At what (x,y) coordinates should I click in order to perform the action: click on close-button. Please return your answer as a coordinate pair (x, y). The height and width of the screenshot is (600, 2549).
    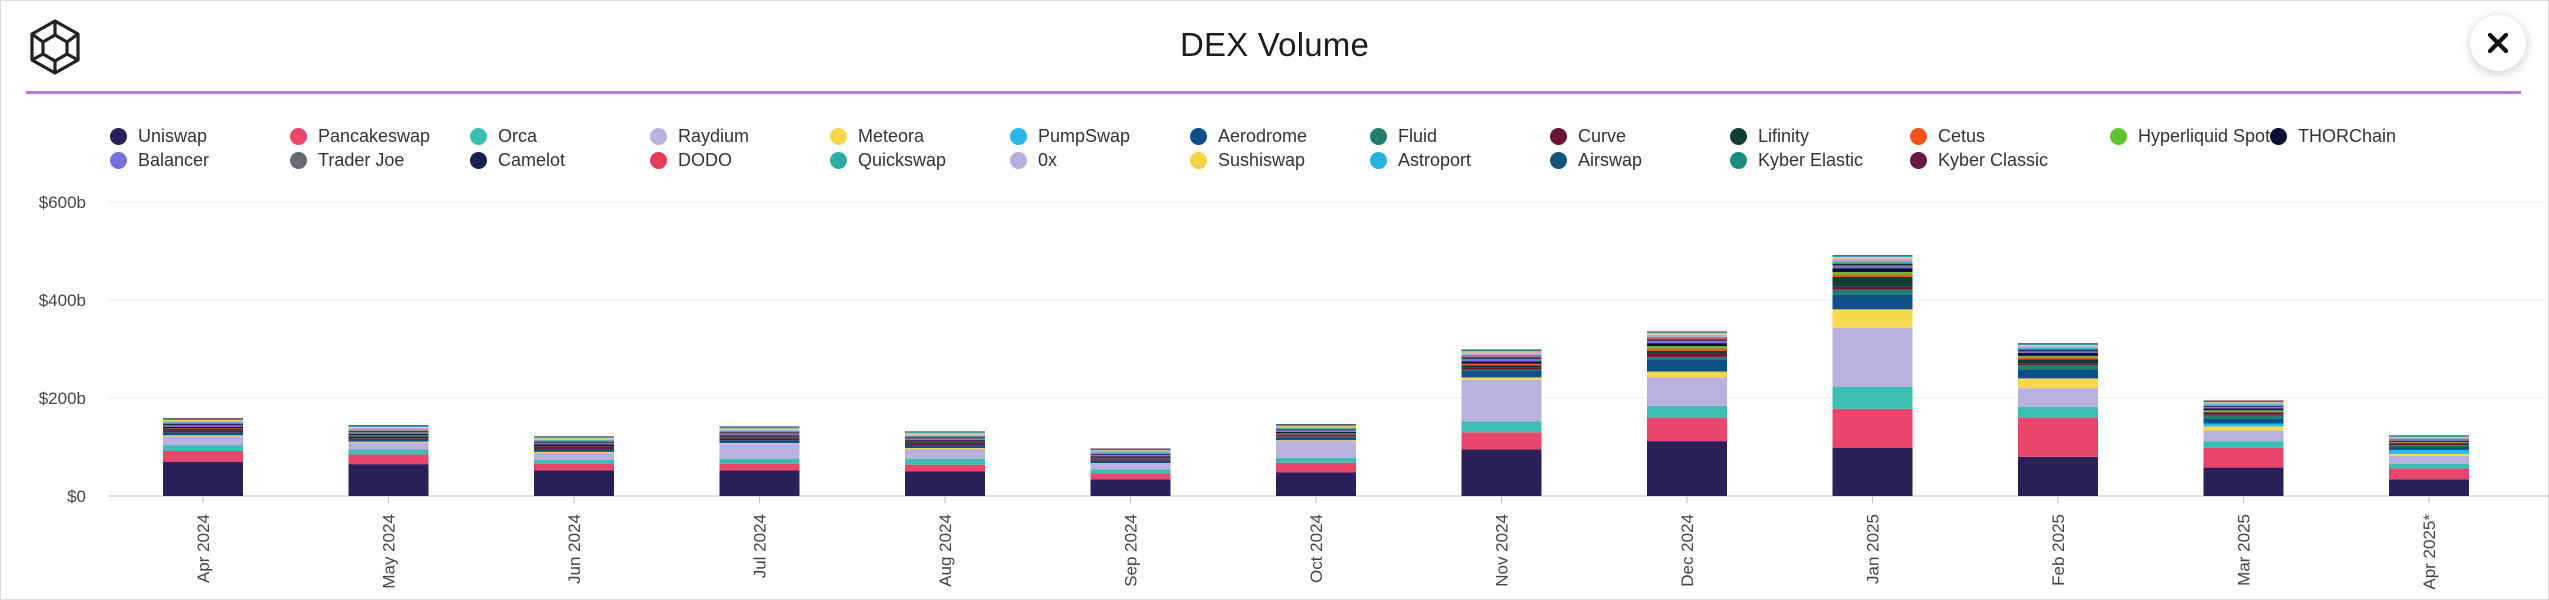
    Looking at the image, I should click on (2498, 43).